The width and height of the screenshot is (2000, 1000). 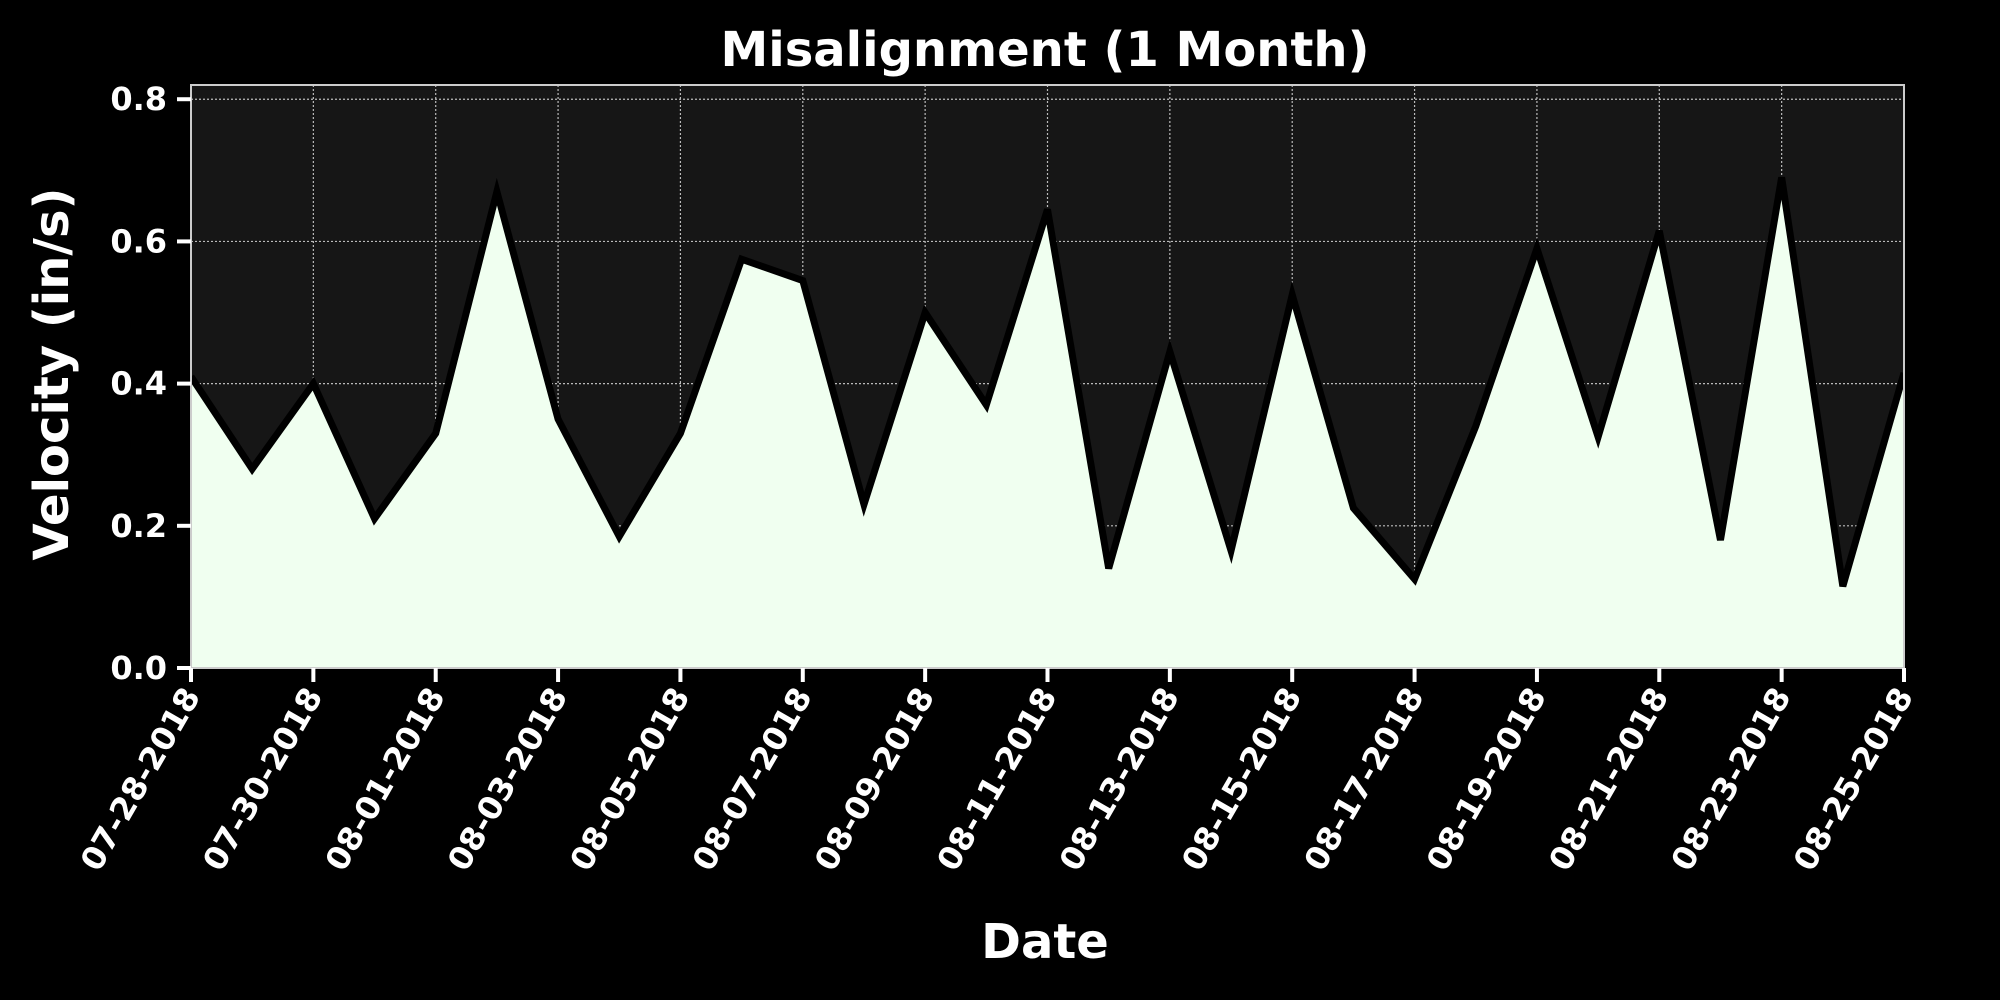 What do you see at coordinates (1045, 942) in the screenshot?
I see `x-axis-title: Date` at bounding box center [1045, 942].